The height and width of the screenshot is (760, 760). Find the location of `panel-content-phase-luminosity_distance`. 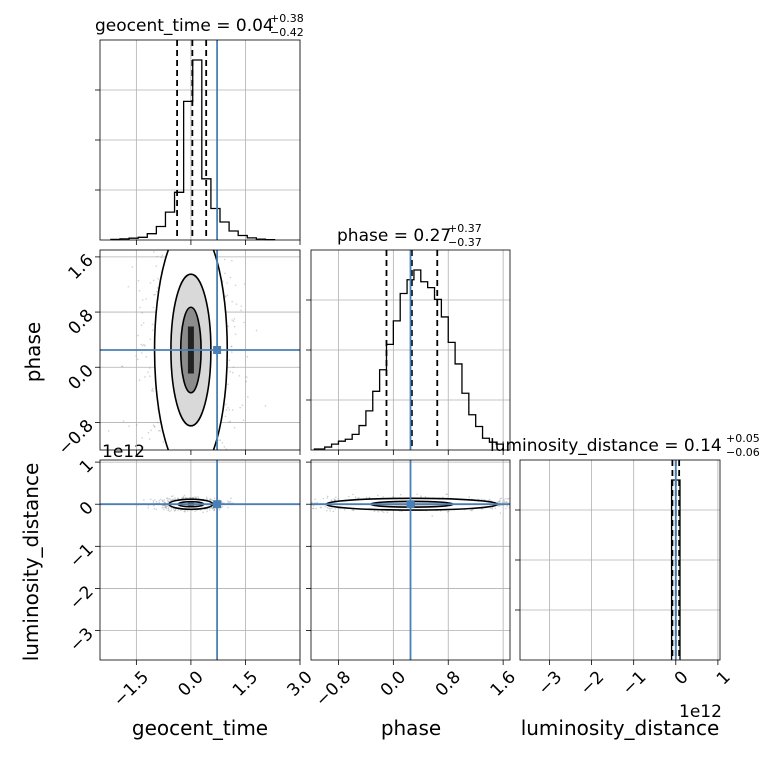

panel-content-phase-luminosity_distance is located at coordinates (438, 560).